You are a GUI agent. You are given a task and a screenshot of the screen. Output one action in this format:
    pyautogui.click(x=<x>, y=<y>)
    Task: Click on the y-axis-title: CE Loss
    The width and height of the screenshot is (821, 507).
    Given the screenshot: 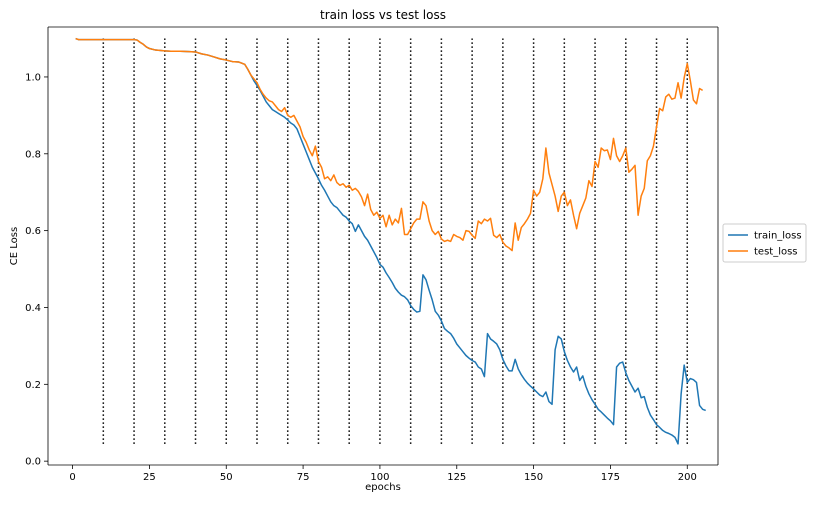 What is the action you would take?
    pyautogui.click(x=14, y=246)
    